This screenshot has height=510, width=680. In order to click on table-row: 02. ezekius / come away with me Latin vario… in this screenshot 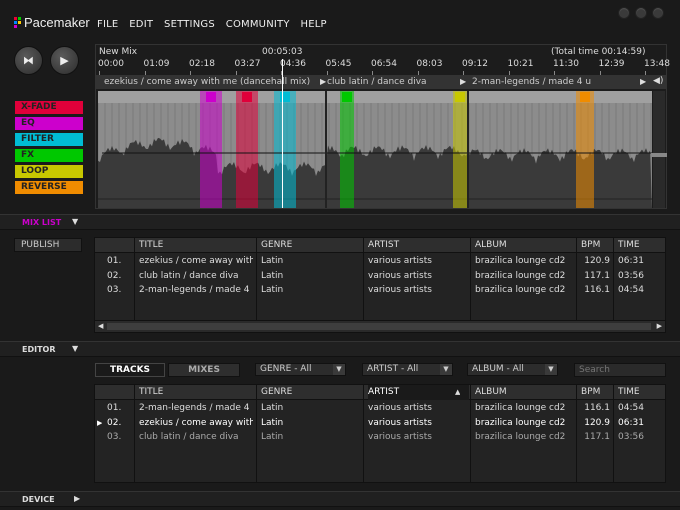, I will do `click(380, 423)`.